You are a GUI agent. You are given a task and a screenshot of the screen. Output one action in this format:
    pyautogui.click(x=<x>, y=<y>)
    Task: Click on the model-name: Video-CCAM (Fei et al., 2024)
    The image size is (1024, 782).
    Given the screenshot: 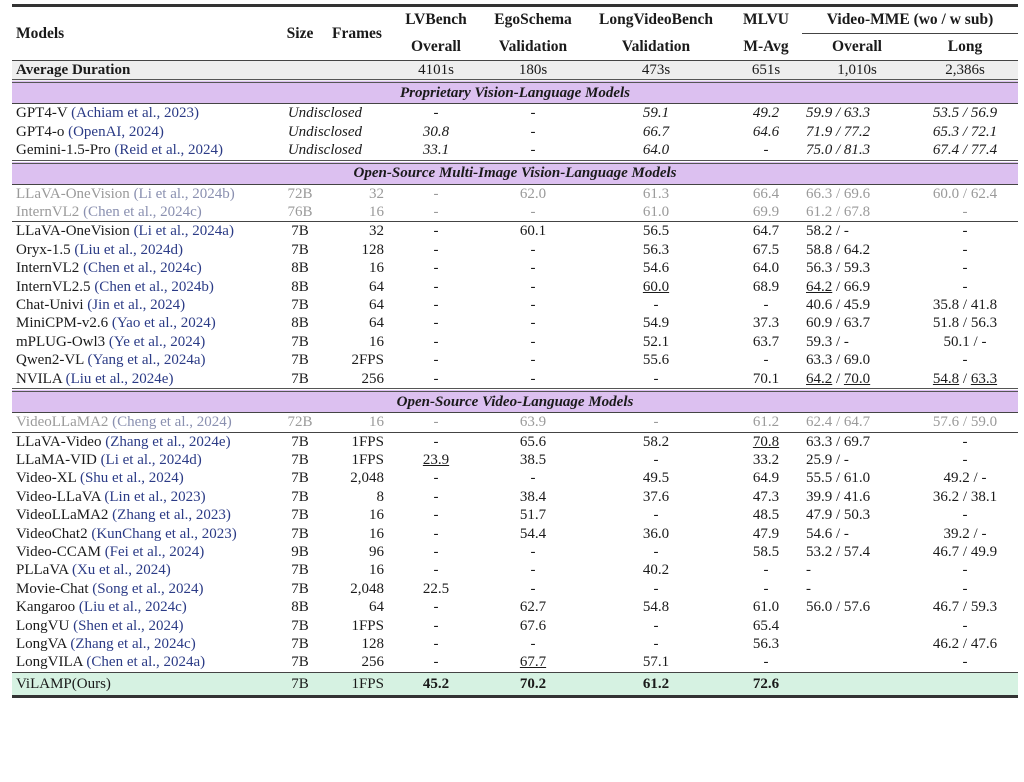 What is the action you would take?
    pyautogui.click(x=143, y=552)
    